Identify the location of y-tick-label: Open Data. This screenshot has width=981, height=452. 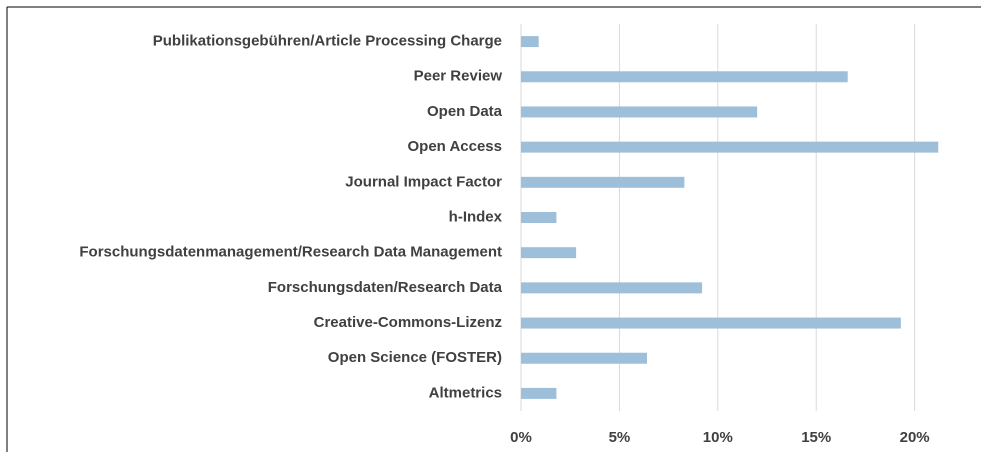
(465, 111).